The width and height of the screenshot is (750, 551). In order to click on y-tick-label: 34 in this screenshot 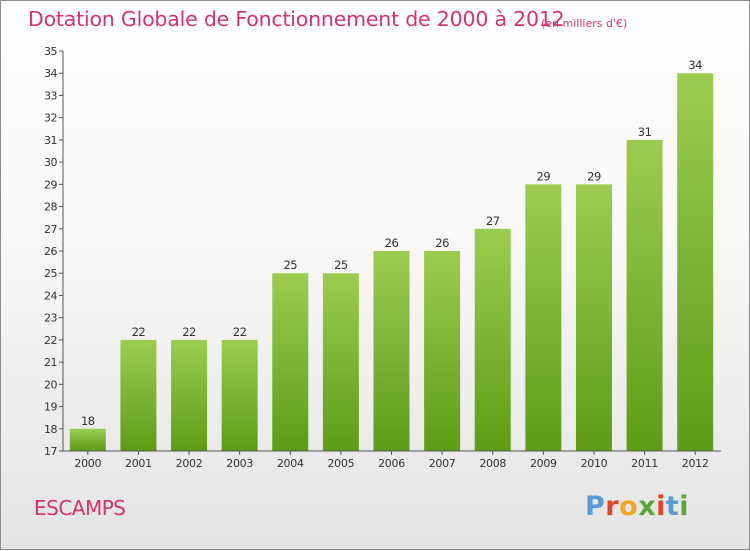, I will do `click(50, 73)`.